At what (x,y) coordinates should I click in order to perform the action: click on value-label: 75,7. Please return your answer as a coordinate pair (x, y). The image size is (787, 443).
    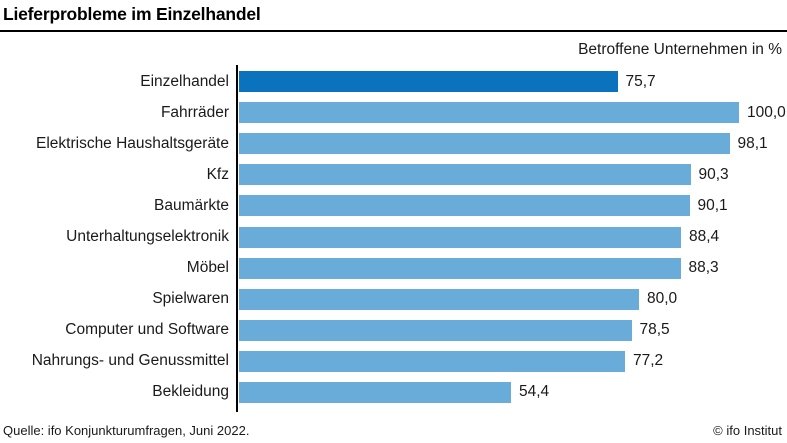
    Looking at the image, I should click on (640, 81).